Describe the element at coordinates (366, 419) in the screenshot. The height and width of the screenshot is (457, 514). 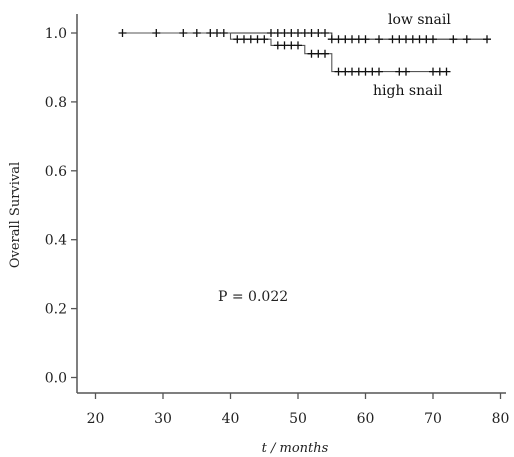
I see `x-tick-label: 60` at that location.